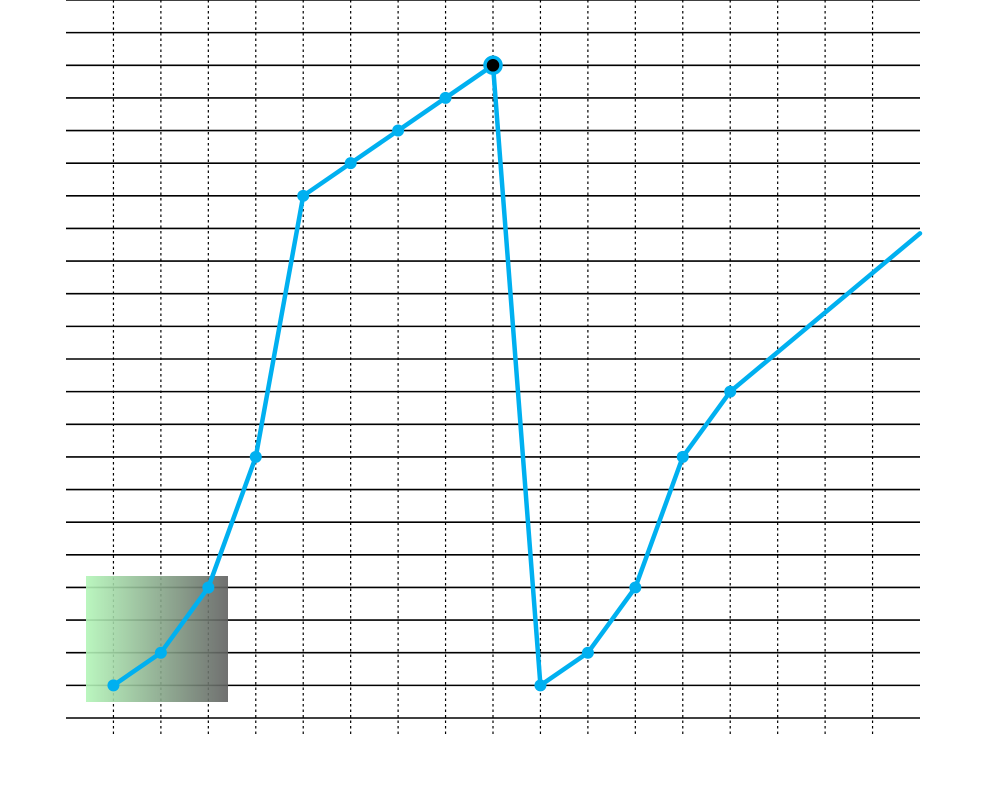 The image size is (1006, 800). I want to click on data-point-highlight, so click(493, 65).